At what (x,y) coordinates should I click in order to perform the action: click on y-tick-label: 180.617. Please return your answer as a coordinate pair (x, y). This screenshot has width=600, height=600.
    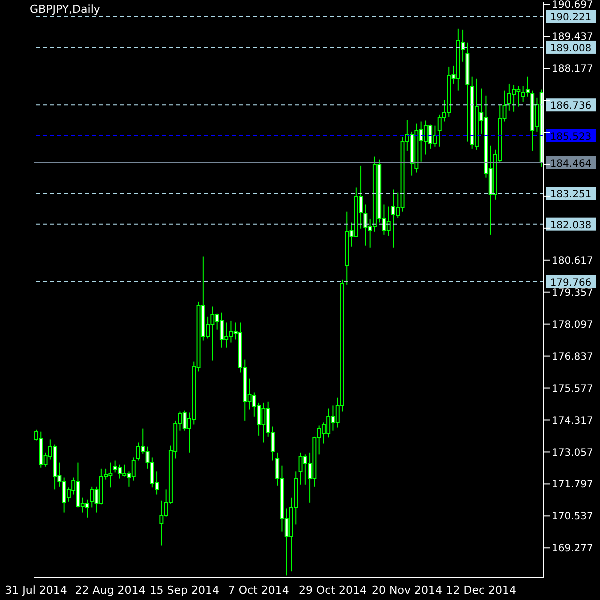
    Looking at the image, I should click on (573, 261).